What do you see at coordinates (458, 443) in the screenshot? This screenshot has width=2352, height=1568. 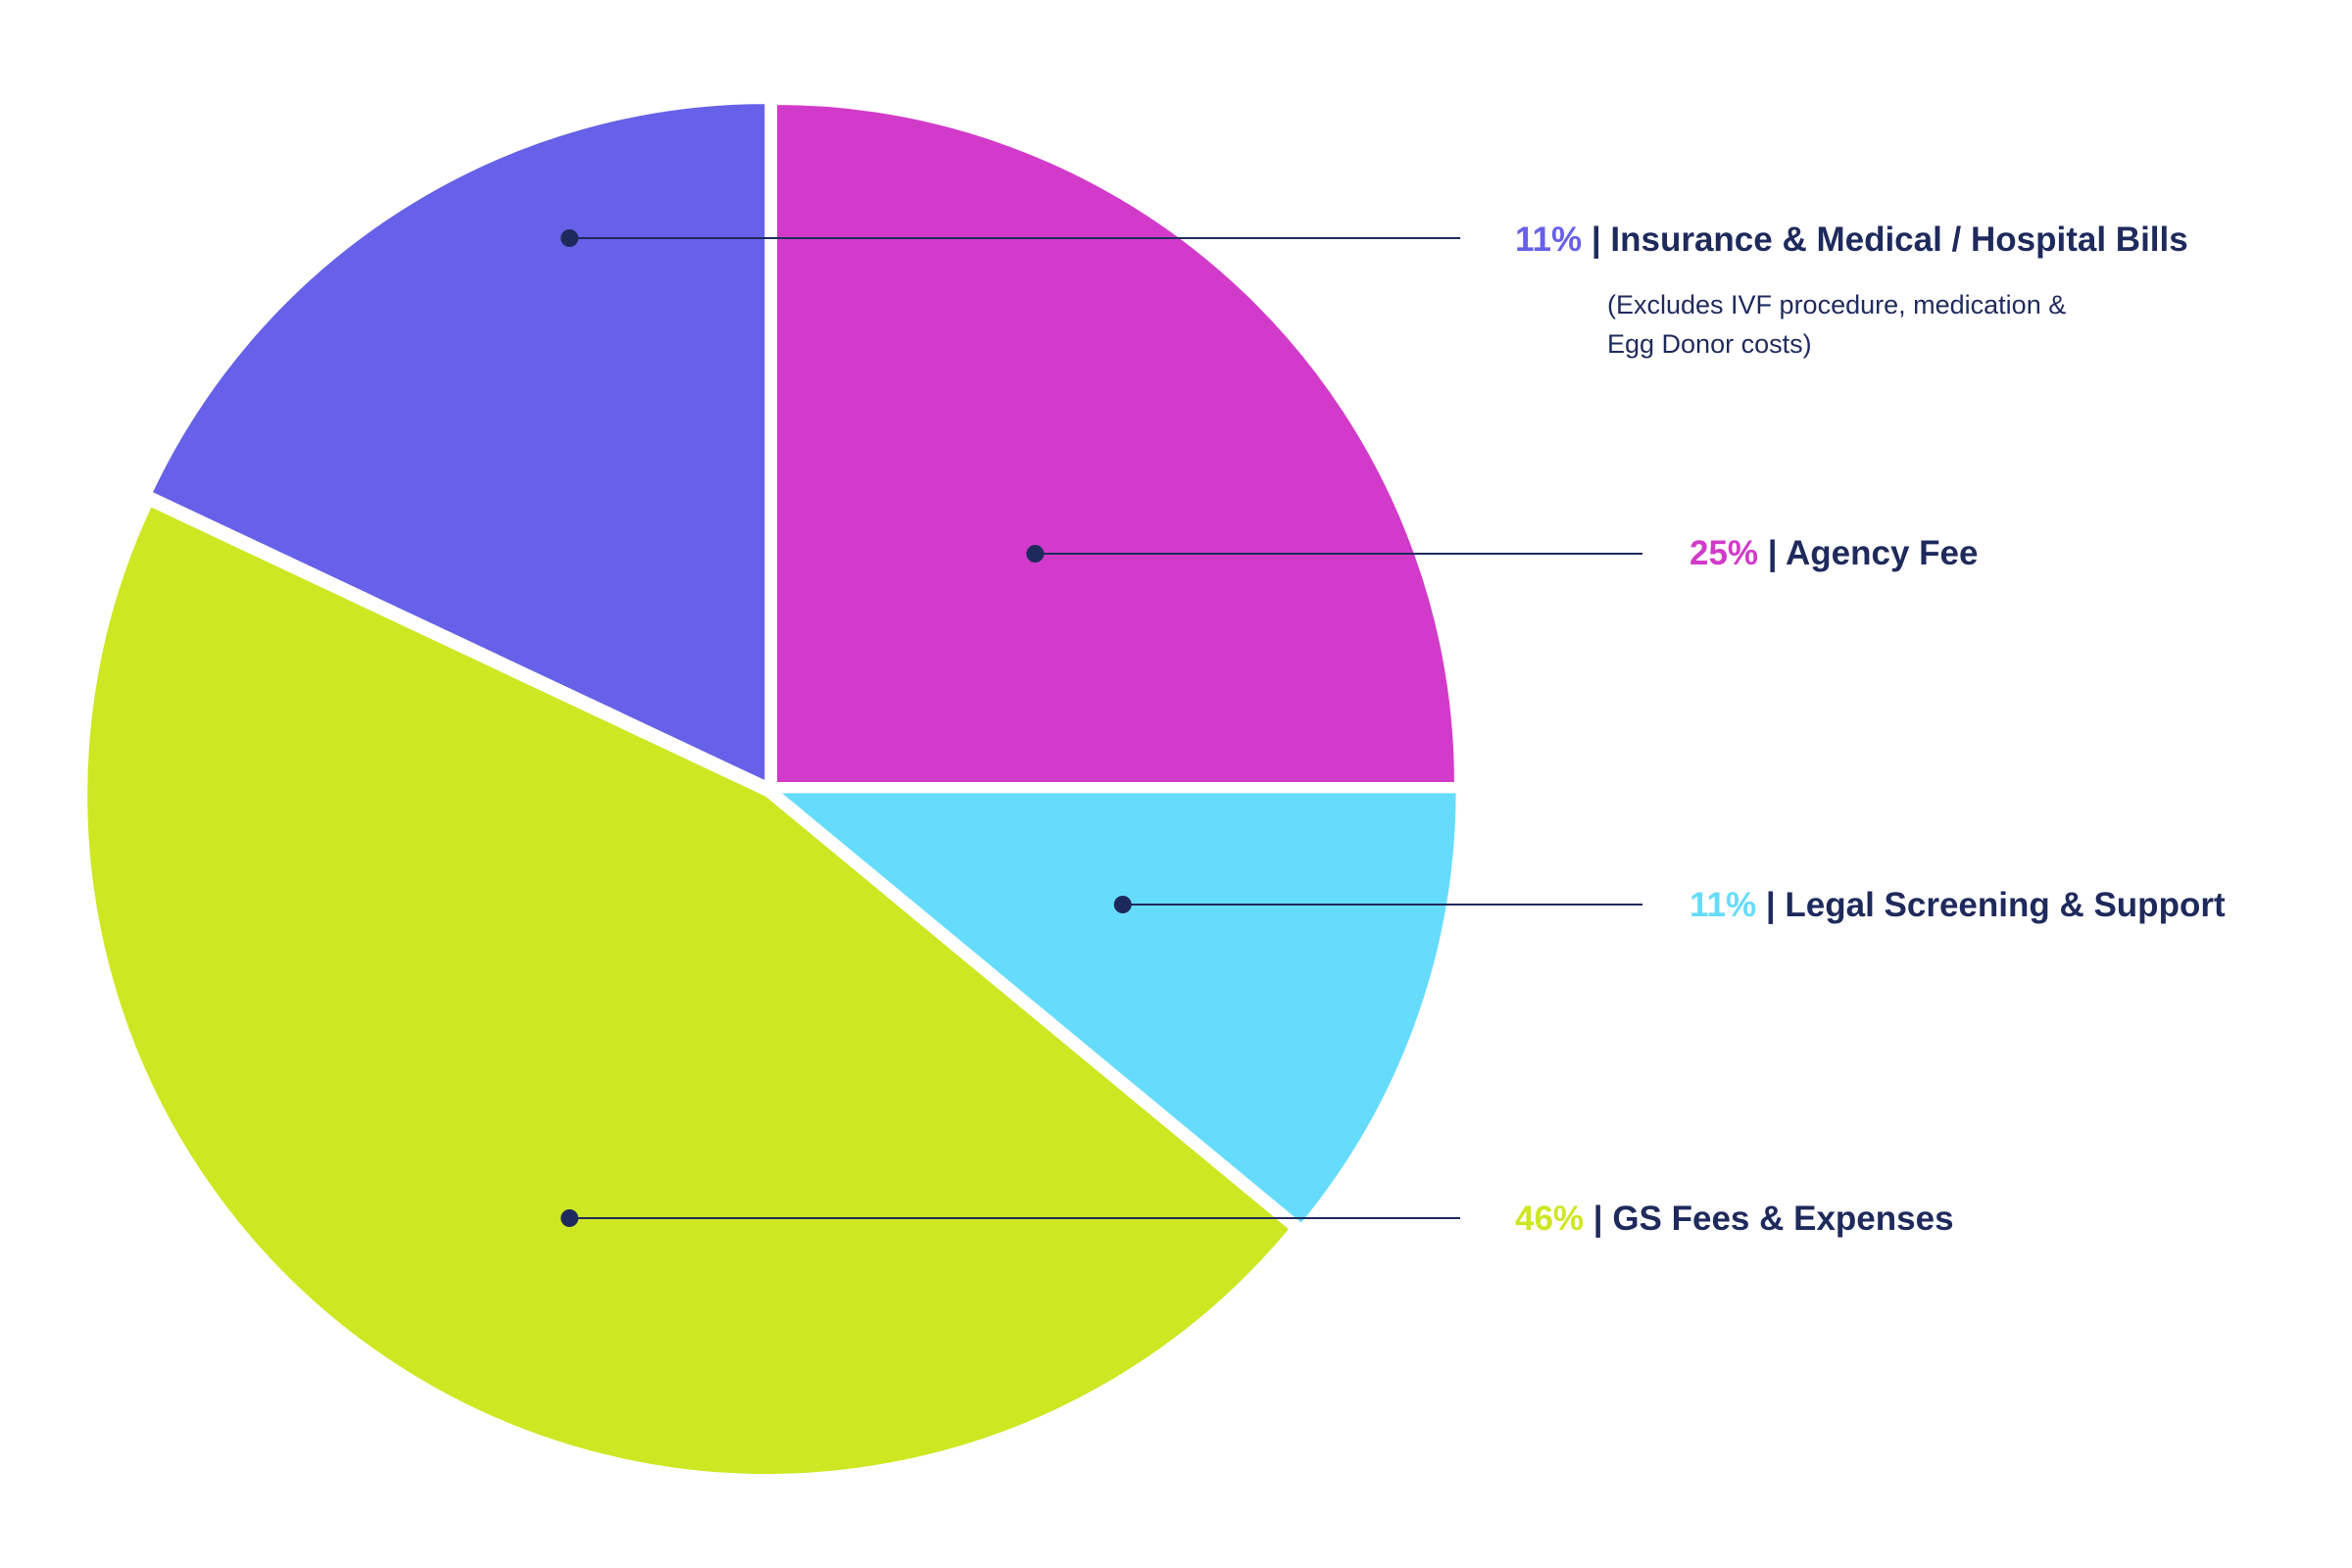 I see `pie-slice-insurance` at bounding box center [458, 443].